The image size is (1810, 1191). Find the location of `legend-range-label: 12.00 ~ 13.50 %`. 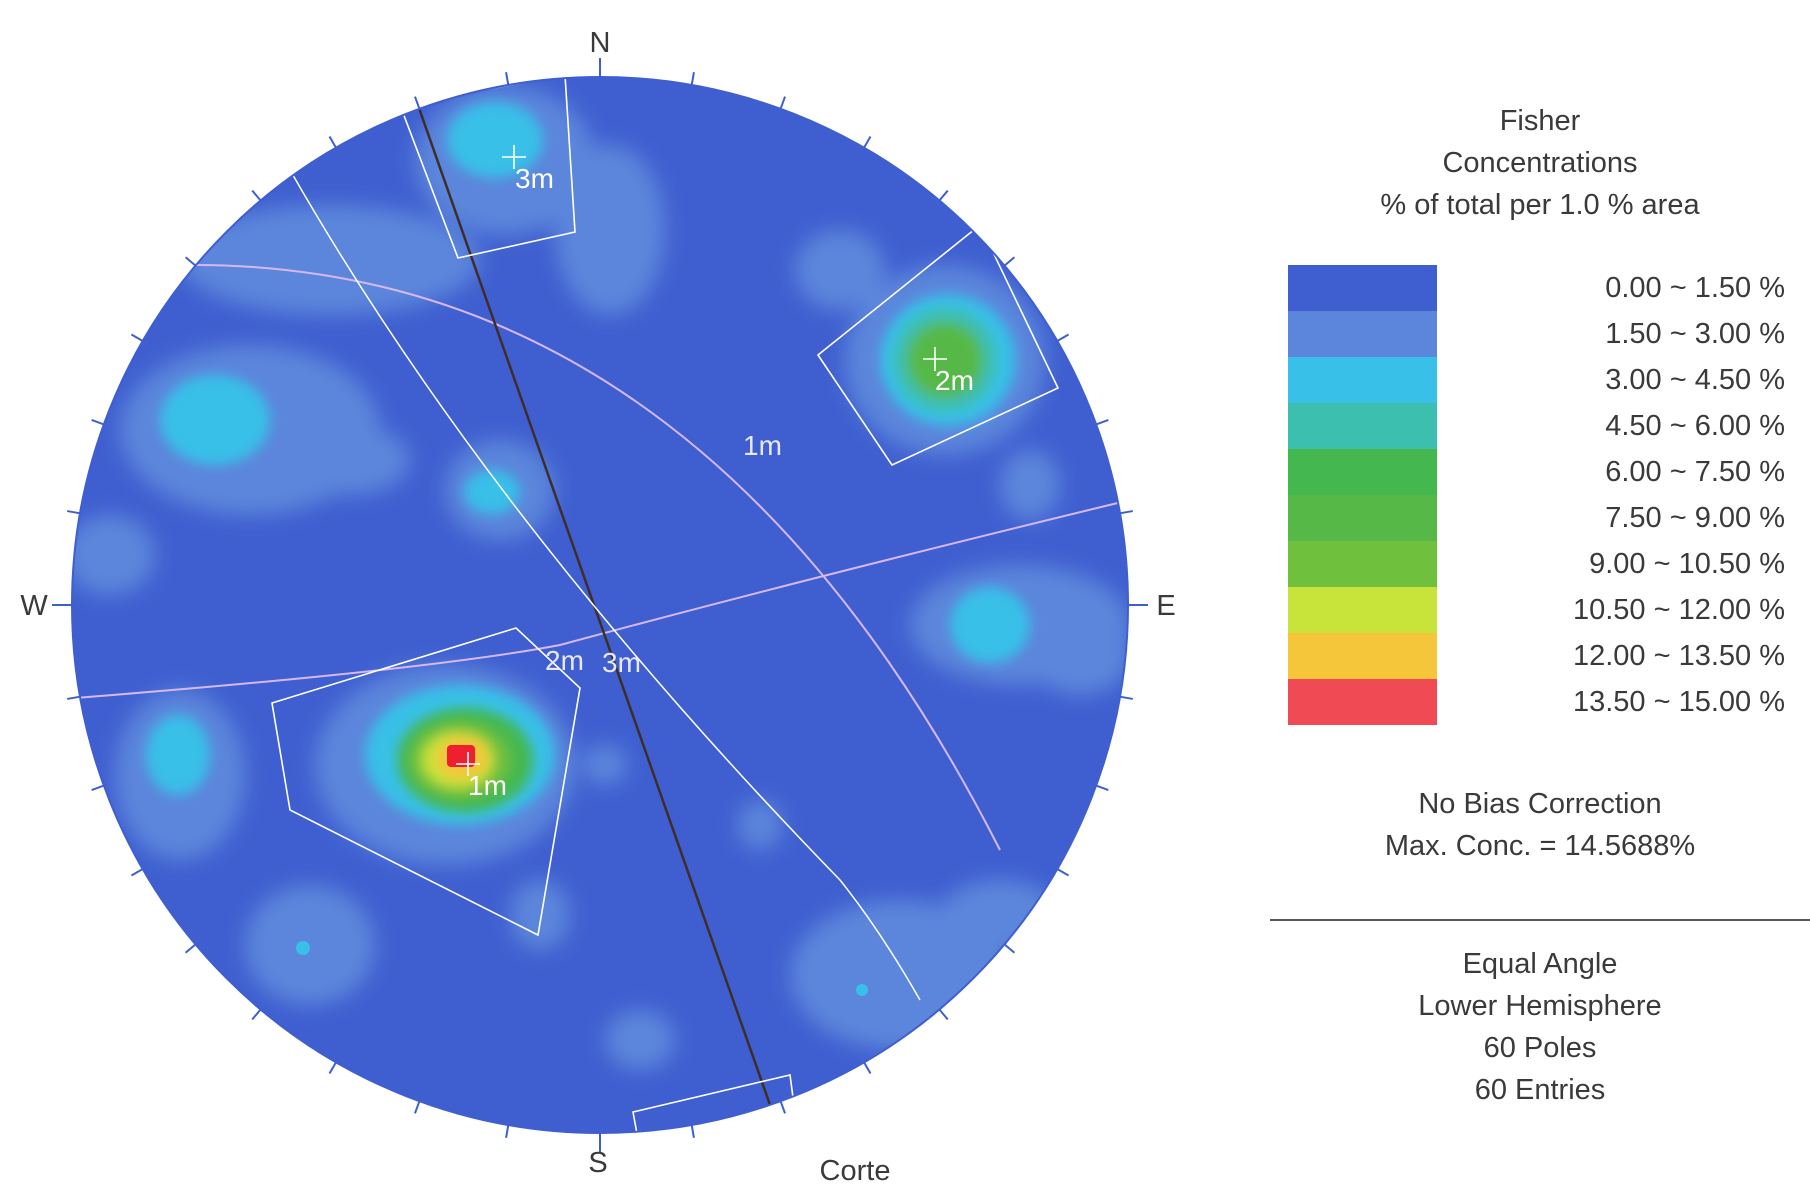

legend-range-label: 12.00 ~ 13.50 % is located at coordinates (1678, 656).